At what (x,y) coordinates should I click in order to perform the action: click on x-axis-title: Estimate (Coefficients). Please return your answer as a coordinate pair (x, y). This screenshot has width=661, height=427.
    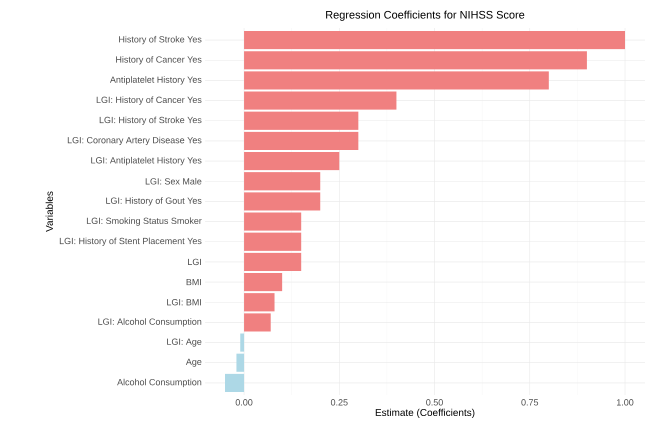
    Looking at the image, I should click on (425, 413).